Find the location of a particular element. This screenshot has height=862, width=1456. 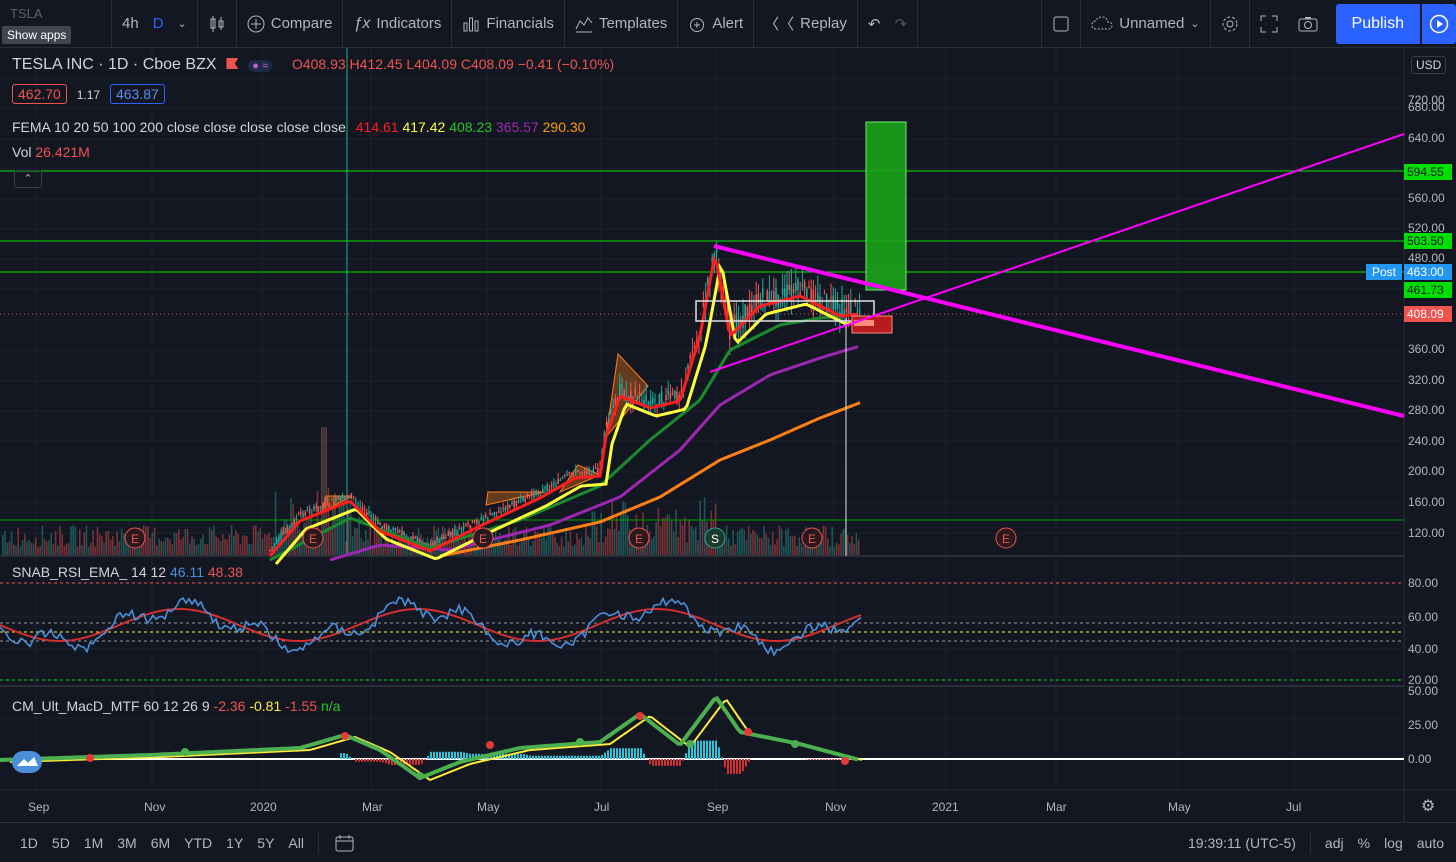

redo-icon: ↷ is located at coordinates (901, 24).